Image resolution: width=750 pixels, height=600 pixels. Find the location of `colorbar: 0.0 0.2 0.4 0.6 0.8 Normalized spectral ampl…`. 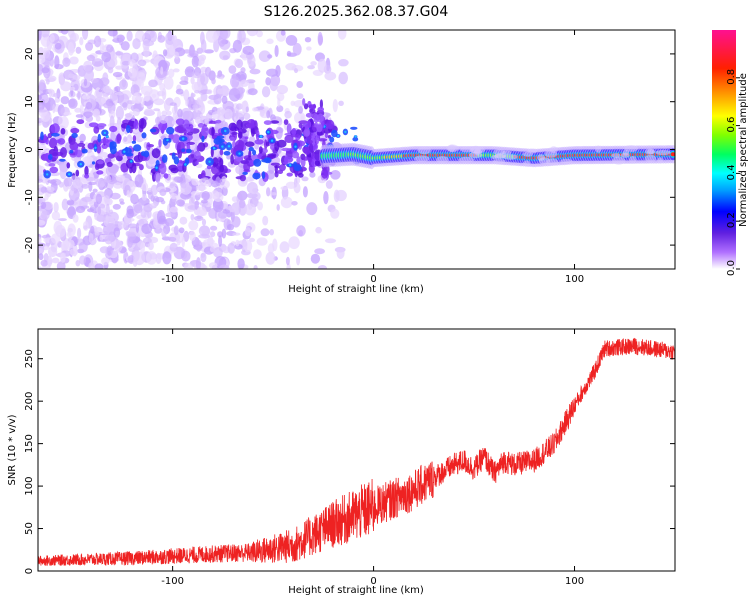

colorbar: 0.0 0.2 0.4 0.6 0.8 Normalized spectral ampl… is located at coordinates (730, 153).